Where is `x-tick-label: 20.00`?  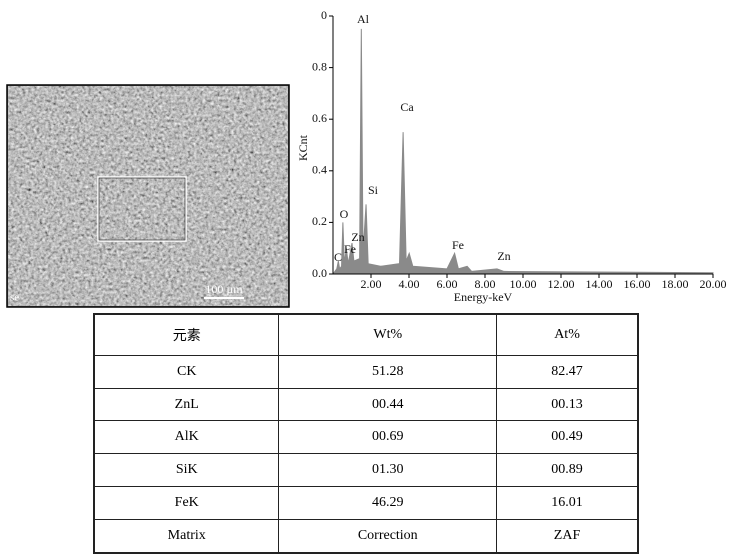 x-tick-label: 20.00 is located at coordinates (713, 284).